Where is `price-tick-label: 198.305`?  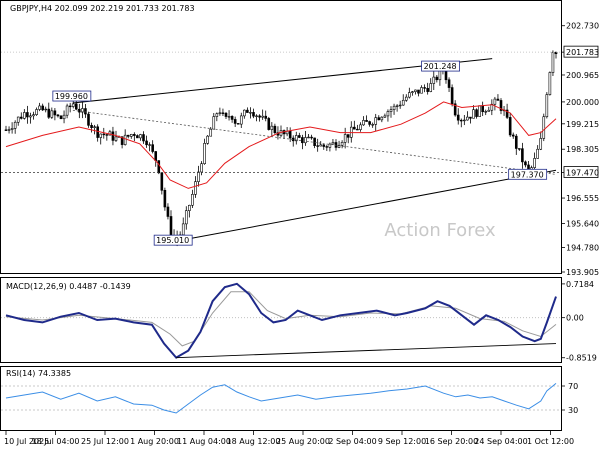
price-tick-label: 198.305 is located at coordinates (582, 149).